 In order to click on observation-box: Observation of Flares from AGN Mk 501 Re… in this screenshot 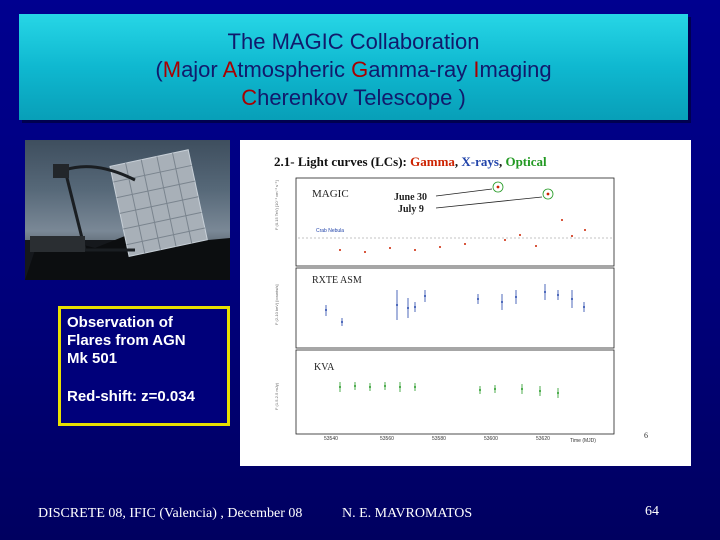, I will do `click(144, 366)`.